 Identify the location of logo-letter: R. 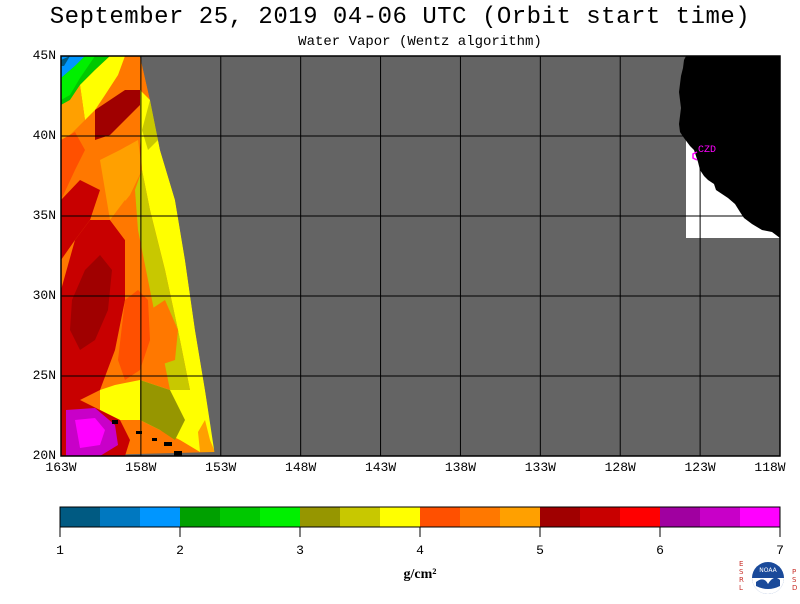
(741, 580).